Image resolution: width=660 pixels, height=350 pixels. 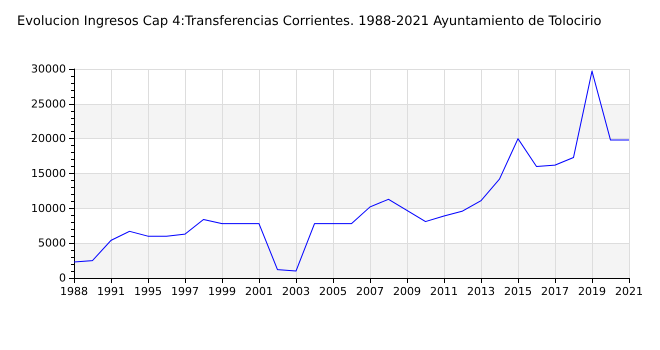 What do you see at coordinates (111, 291) in the screenshot?
I see `x-tick-label: 1991` at bounding box center [111, 291].